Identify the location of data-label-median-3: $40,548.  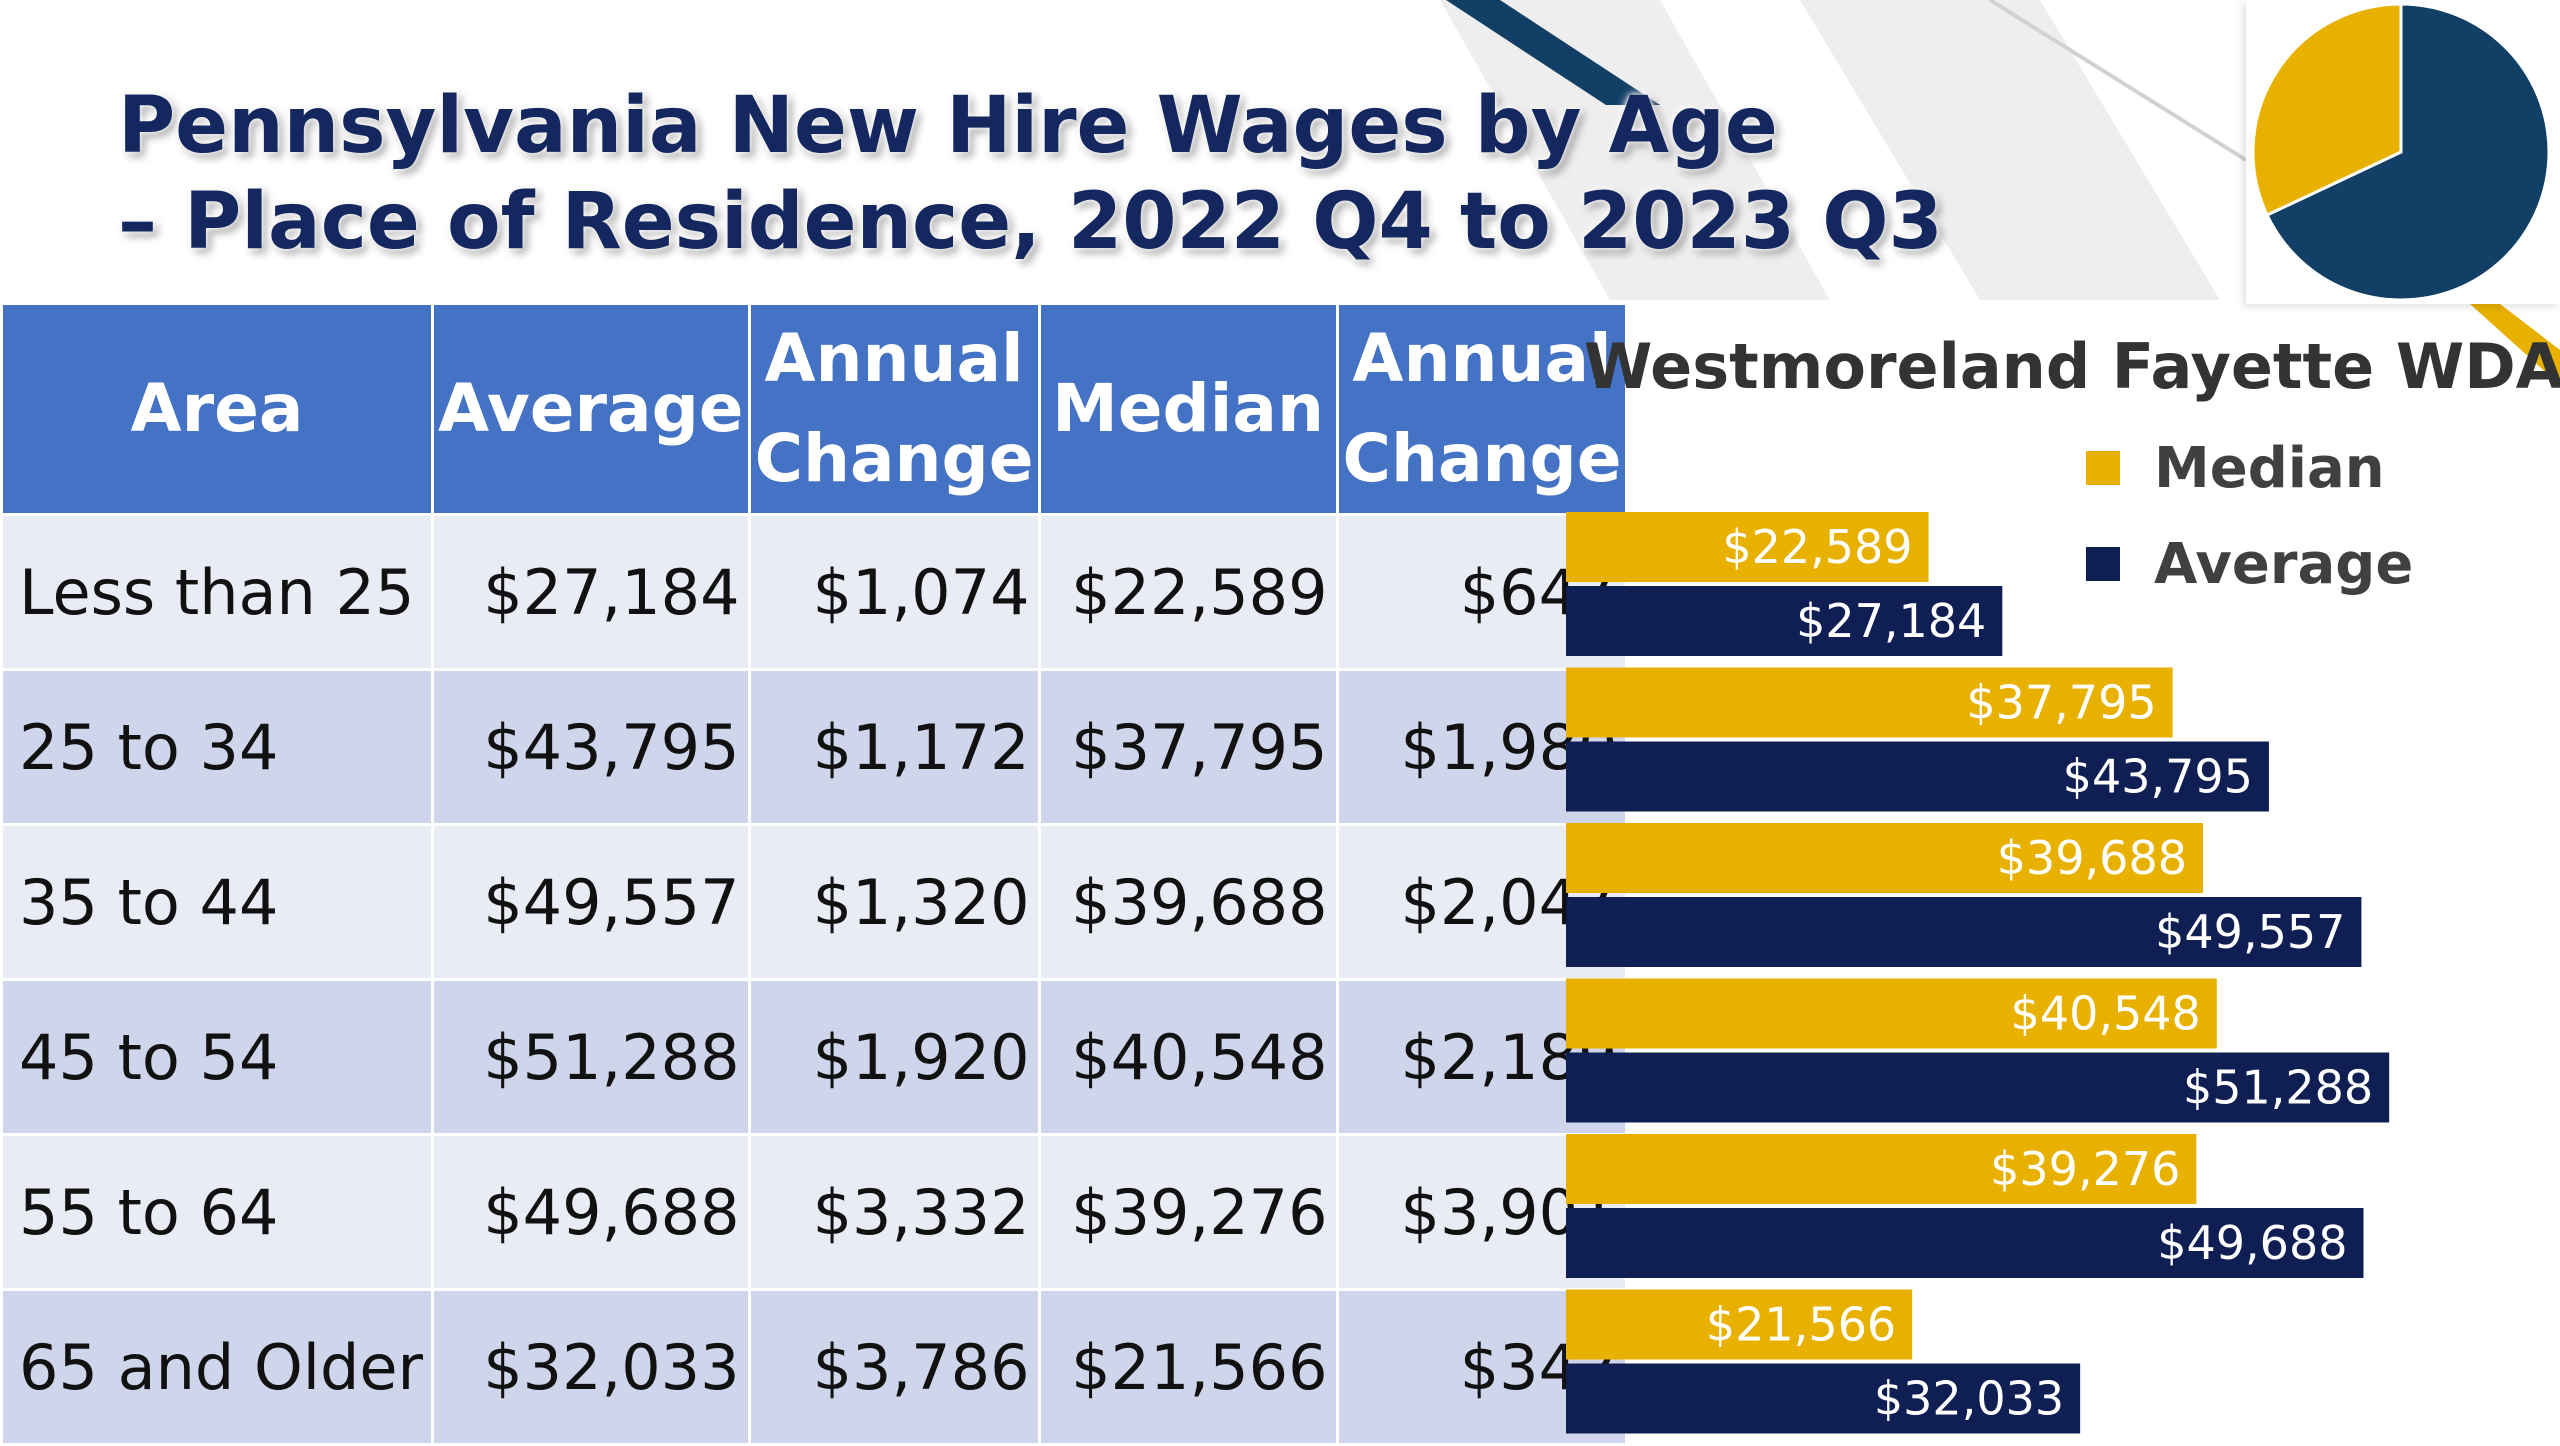
(2106, 1014).